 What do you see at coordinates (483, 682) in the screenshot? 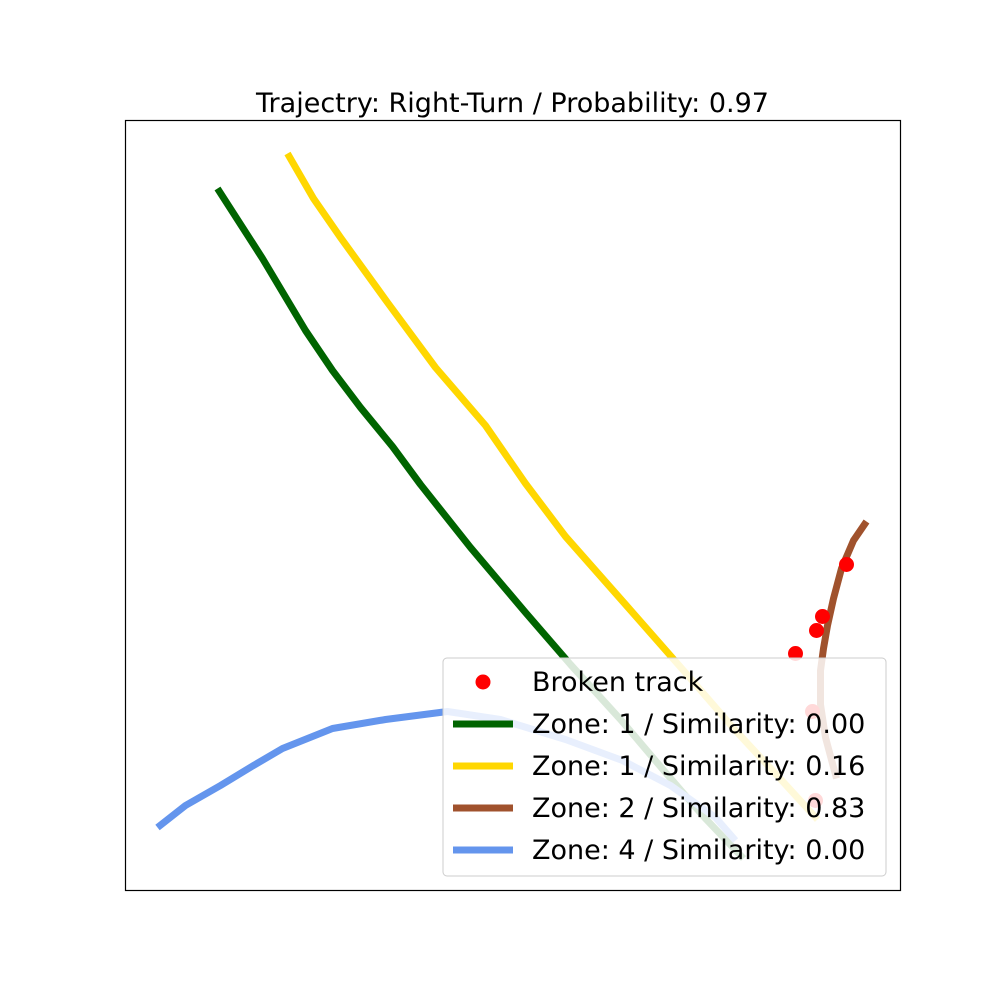
I see `legend-marker-broken-track` at bounding box center [483, 682].